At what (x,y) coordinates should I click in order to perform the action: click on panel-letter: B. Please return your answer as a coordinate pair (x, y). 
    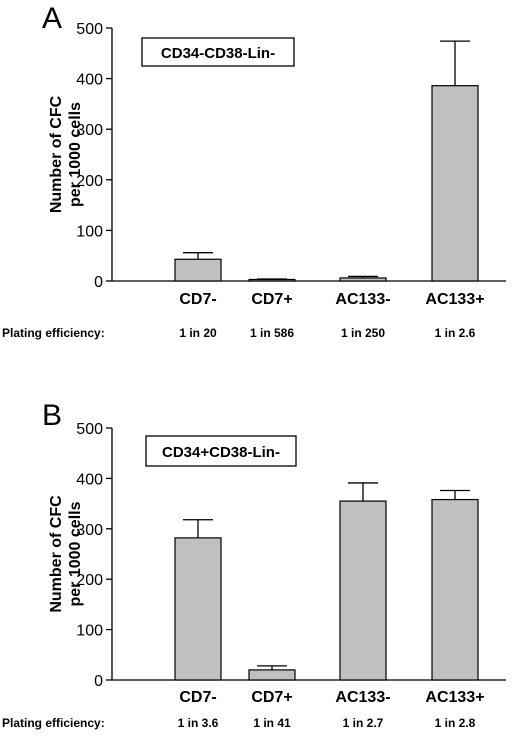
    Looking at the image, I should click on (52, 415).